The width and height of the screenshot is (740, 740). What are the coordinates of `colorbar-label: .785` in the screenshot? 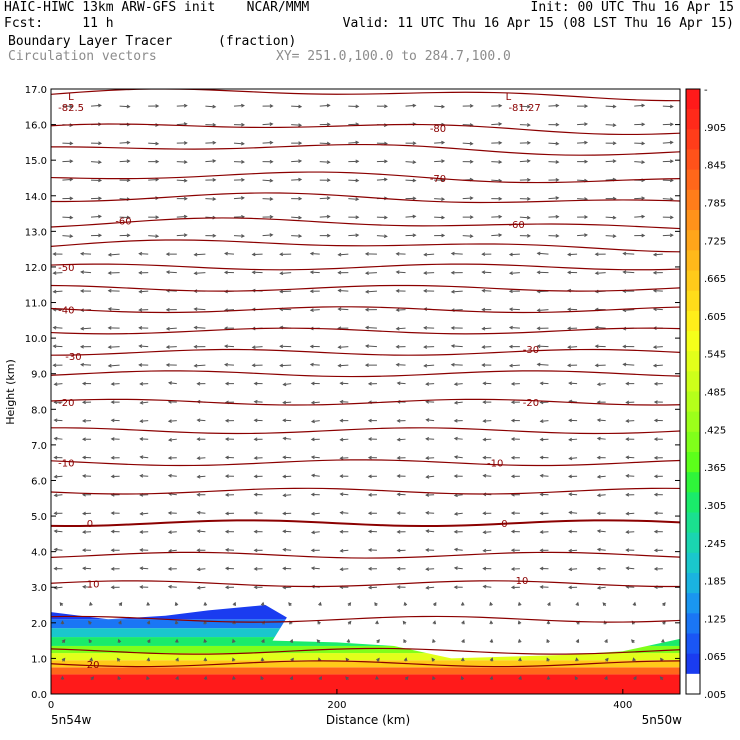 It's located at (715, 203).